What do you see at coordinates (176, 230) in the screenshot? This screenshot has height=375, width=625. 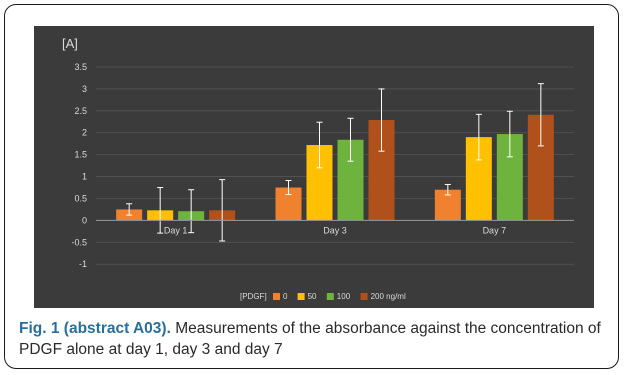 I see `x-category-label: Day 1` at bounding box center [176, 230].